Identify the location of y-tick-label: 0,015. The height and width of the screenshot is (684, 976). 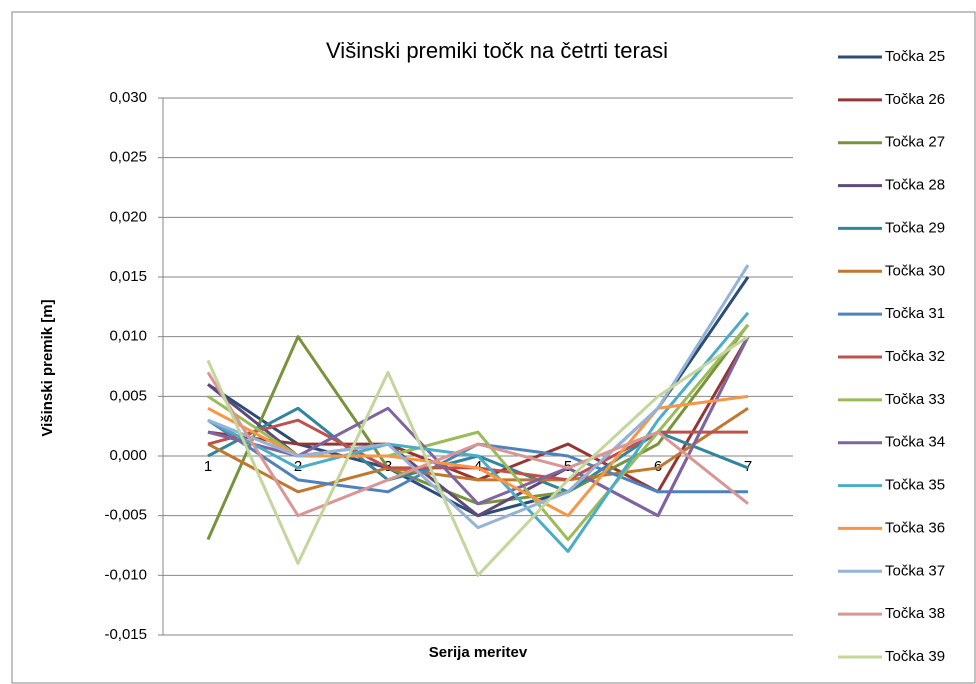
(128, 276).